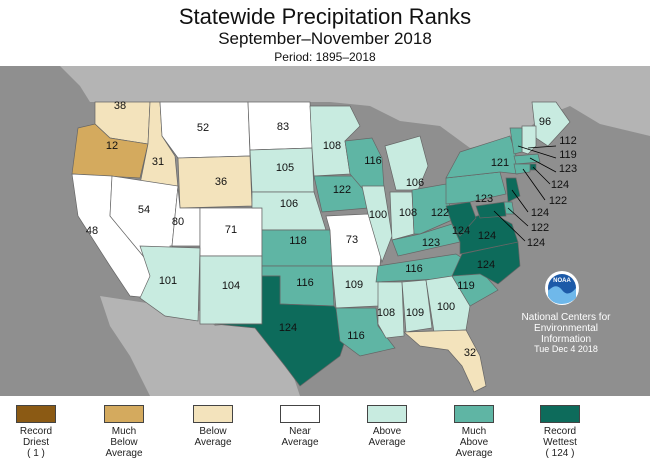 The width and height of the screenshot is (650, 475). I want to click on state-az, so click(170, 283).